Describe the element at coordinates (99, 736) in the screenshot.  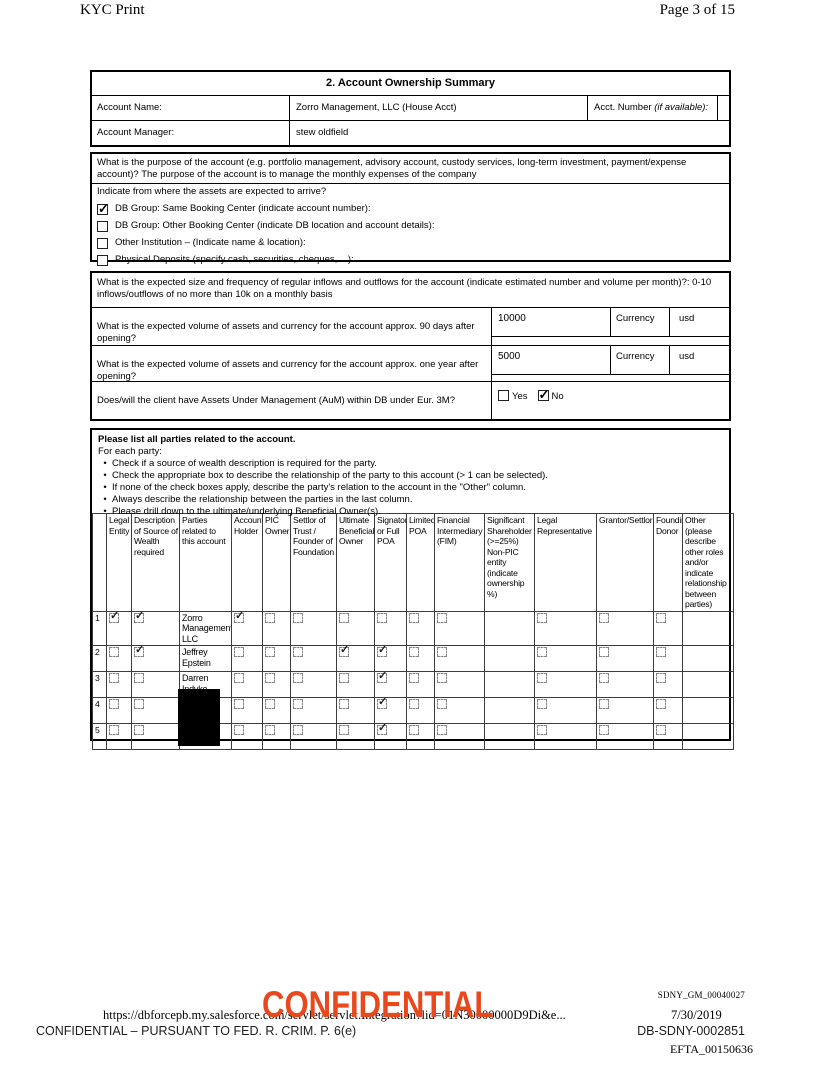
I see `row-number: 5` at that location.